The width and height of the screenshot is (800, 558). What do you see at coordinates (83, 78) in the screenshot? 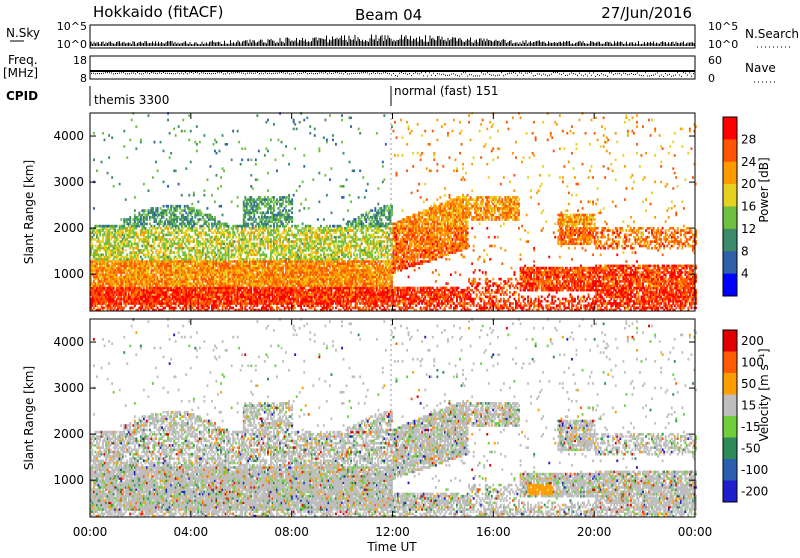
I see `freq-tick-low: 8` at bounding box center [83, 78].